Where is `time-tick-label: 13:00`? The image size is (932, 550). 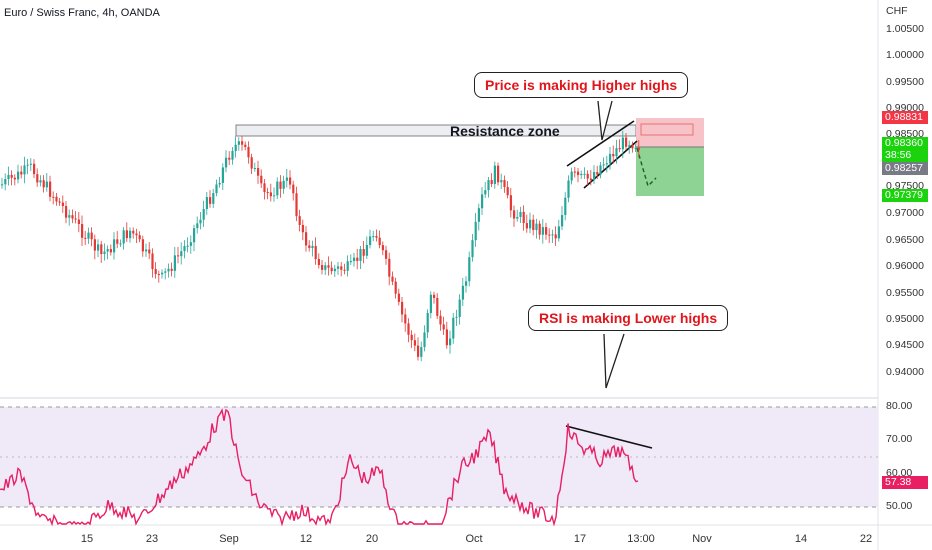
time-tick-label: 13:00 is located at coordinates (641, 539).